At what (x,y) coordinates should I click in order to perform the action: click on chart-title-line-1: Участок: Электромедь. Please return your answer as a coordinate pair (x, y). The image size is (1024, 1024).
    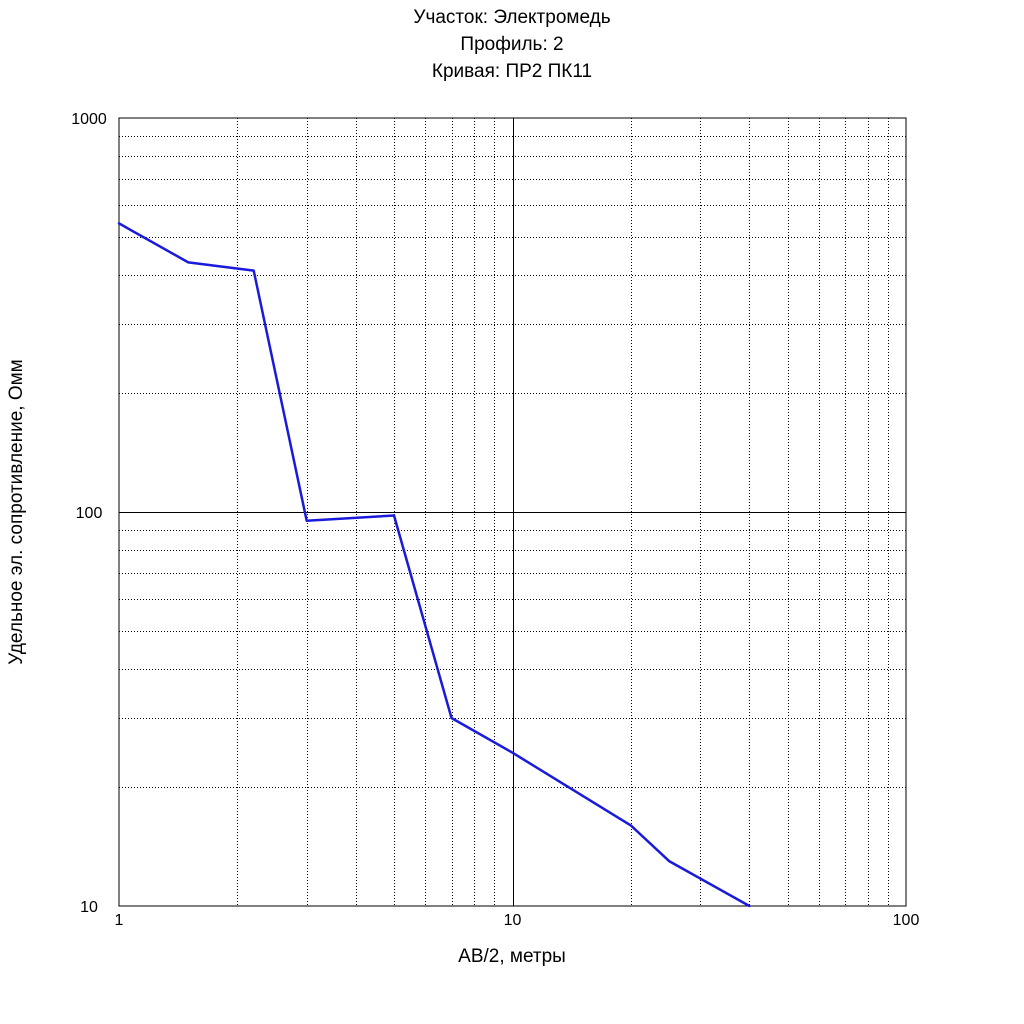
    Looking at the image, I should click on (512, 17).